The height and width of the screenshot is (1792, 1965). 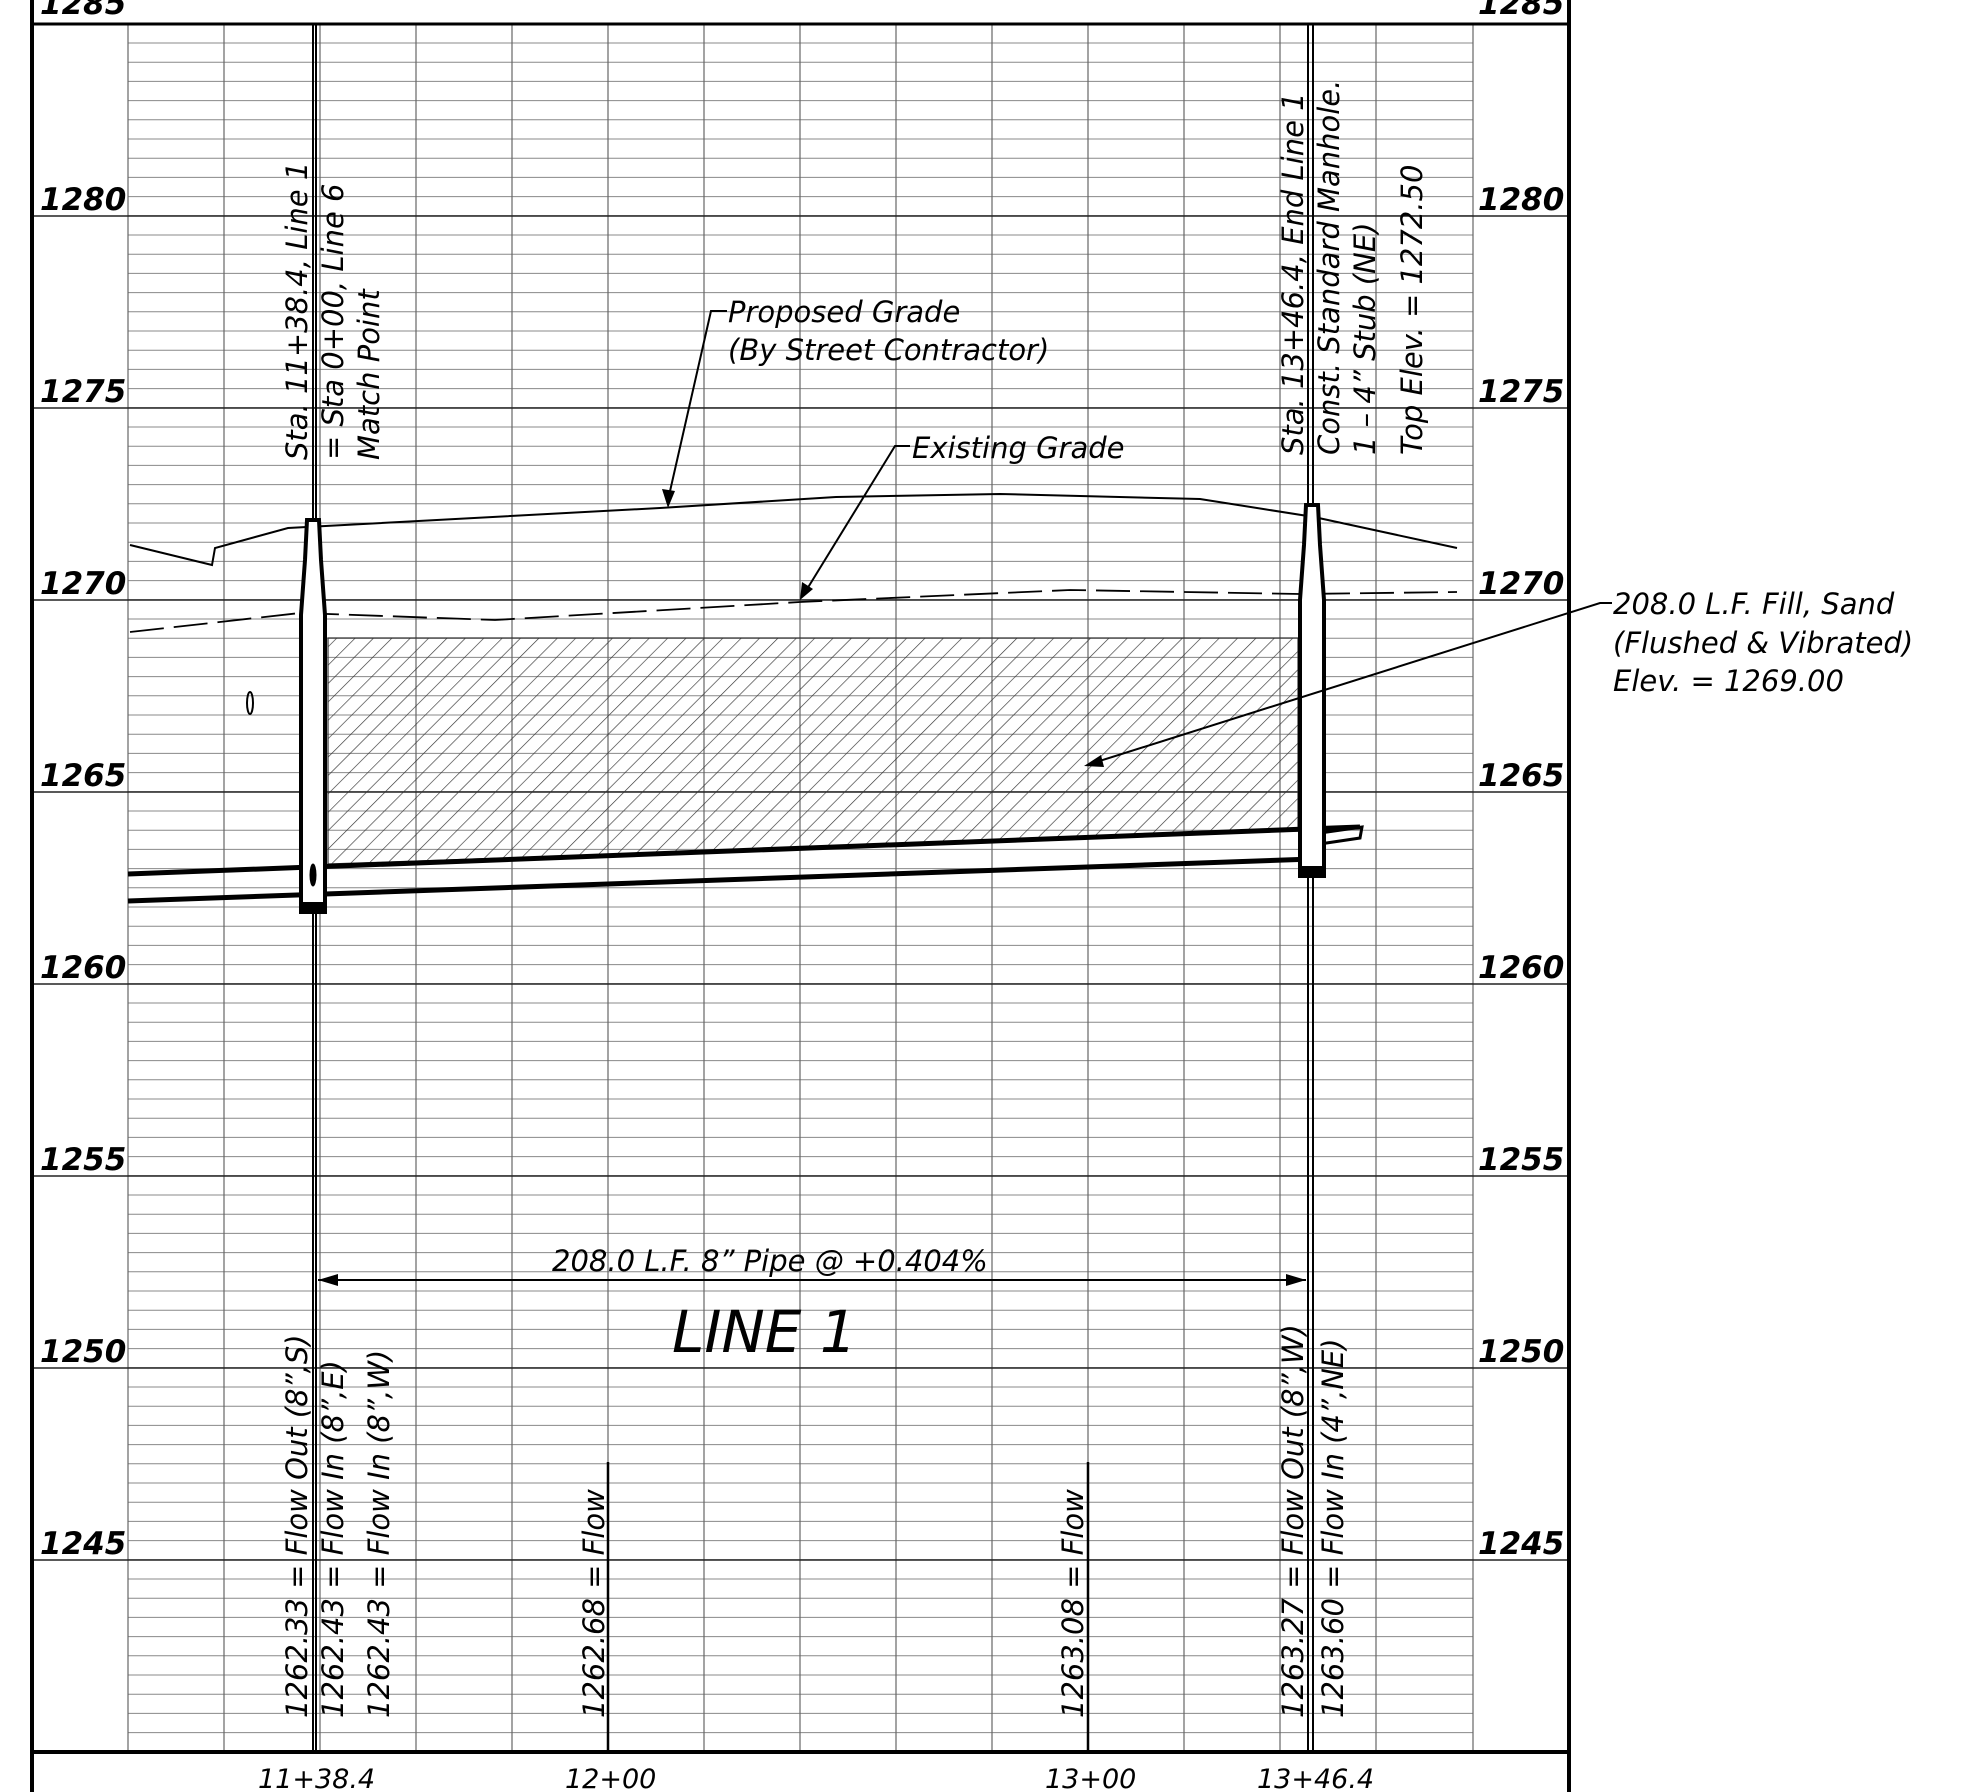 I want to click on elev-label-1250: 1250, so click(x=83, y=1352).